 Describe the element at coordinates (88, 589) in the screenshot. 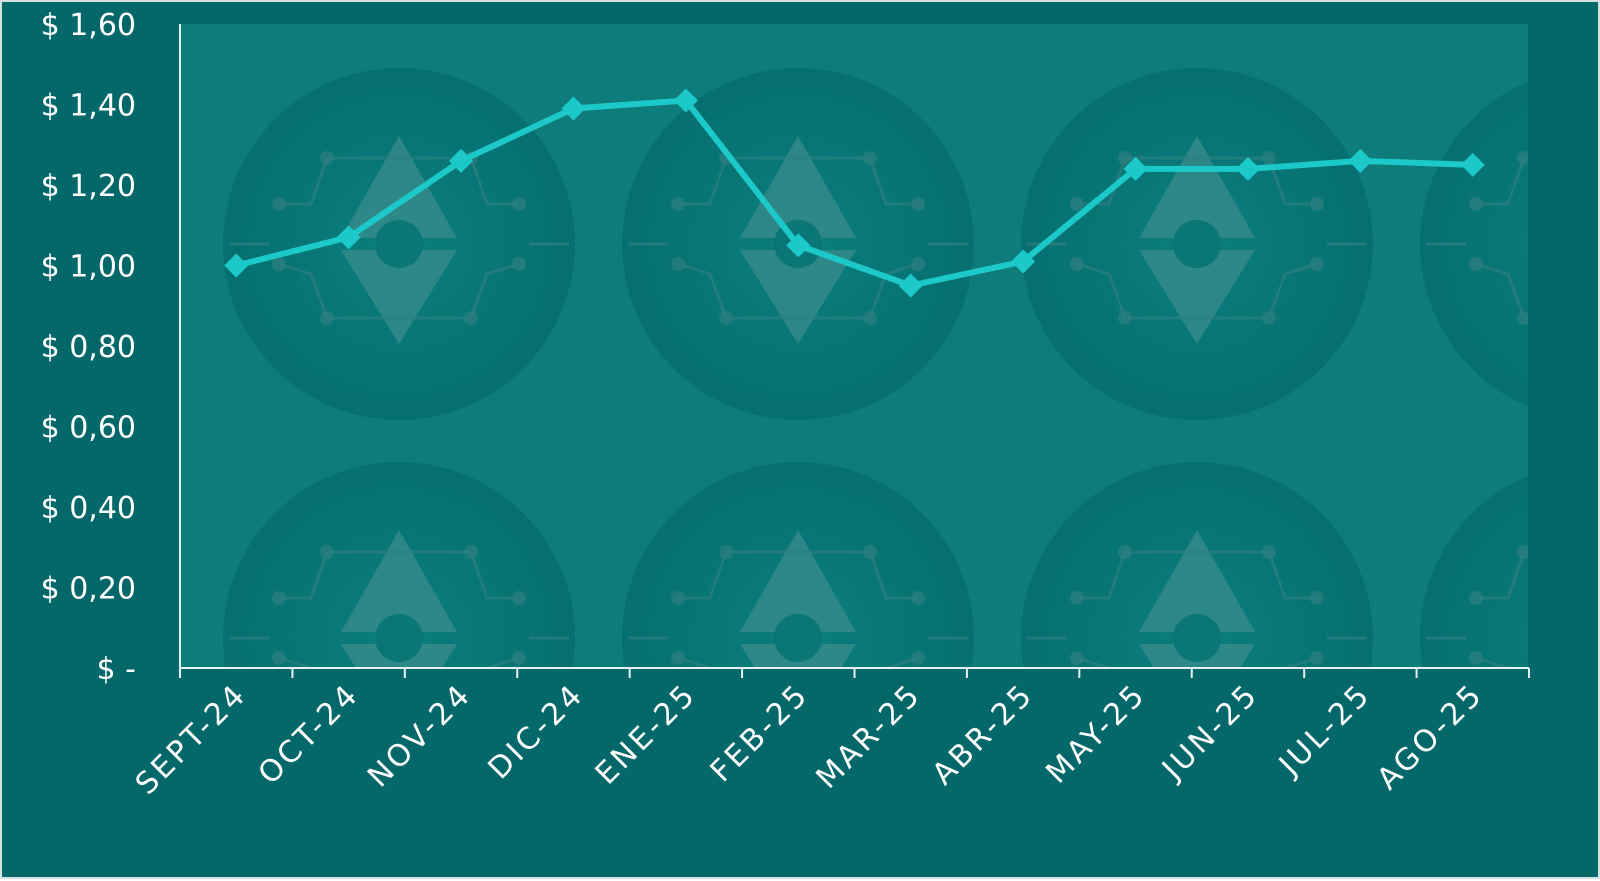

I see `y-tick-label: $ 0,20` at that location.